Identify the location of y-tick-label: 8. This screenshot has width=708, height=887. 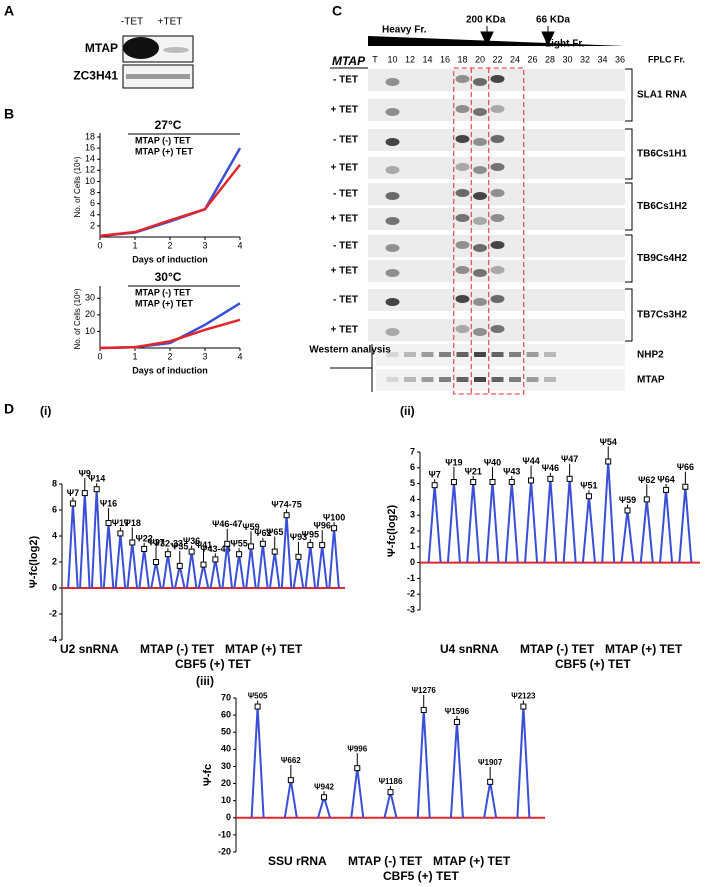
(92, 192).